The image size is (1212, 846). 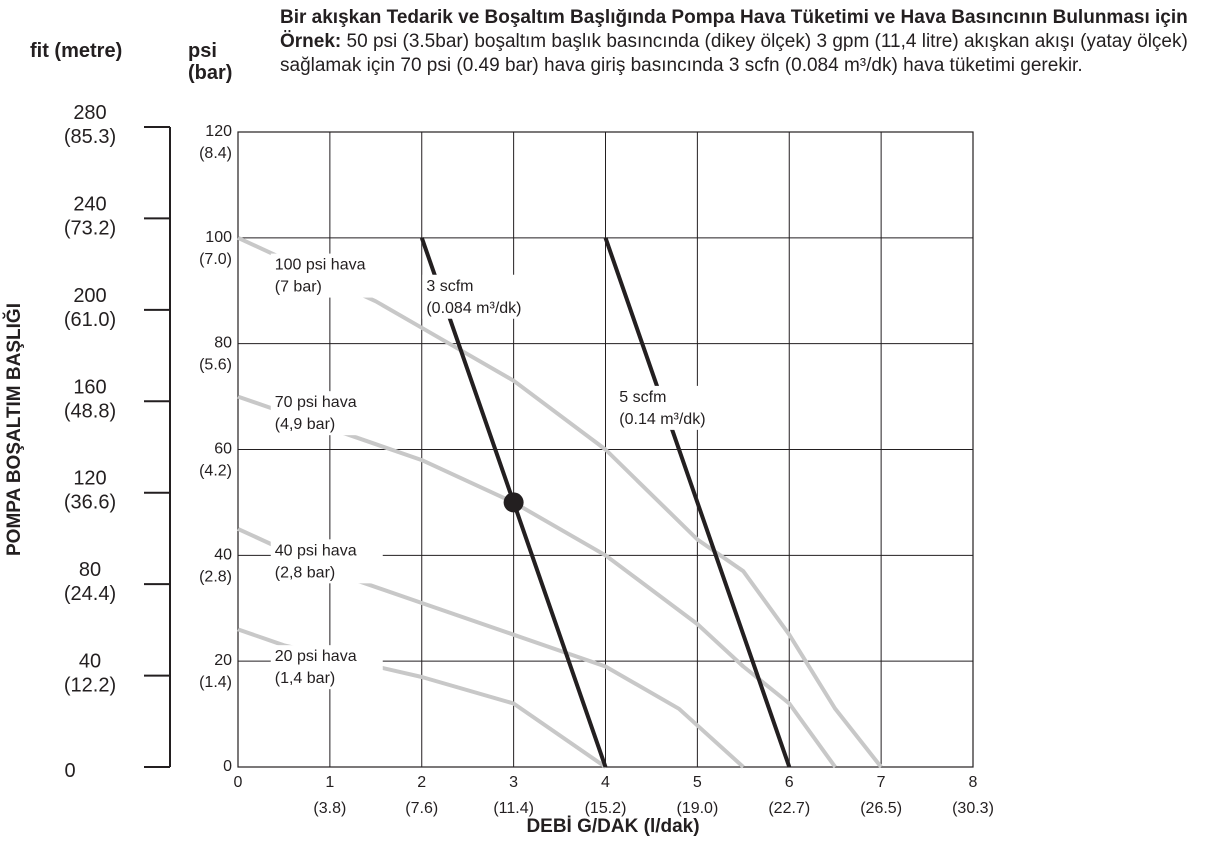 I want to click on feet-tick-label: 120, so click(x=89, y=479).